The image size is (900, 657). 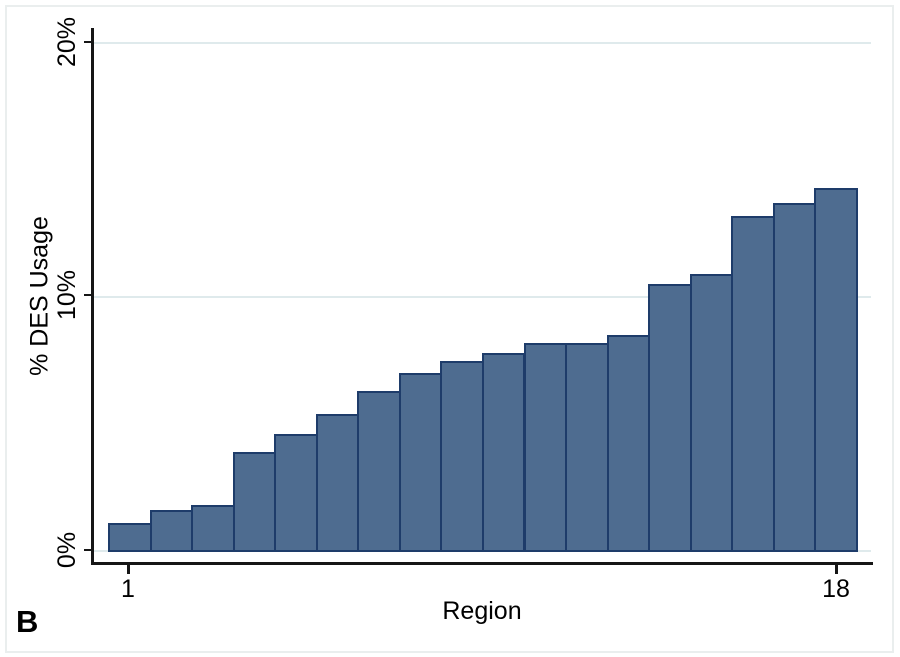 I want to click on x-axis-line, so click(x=482, y=563).